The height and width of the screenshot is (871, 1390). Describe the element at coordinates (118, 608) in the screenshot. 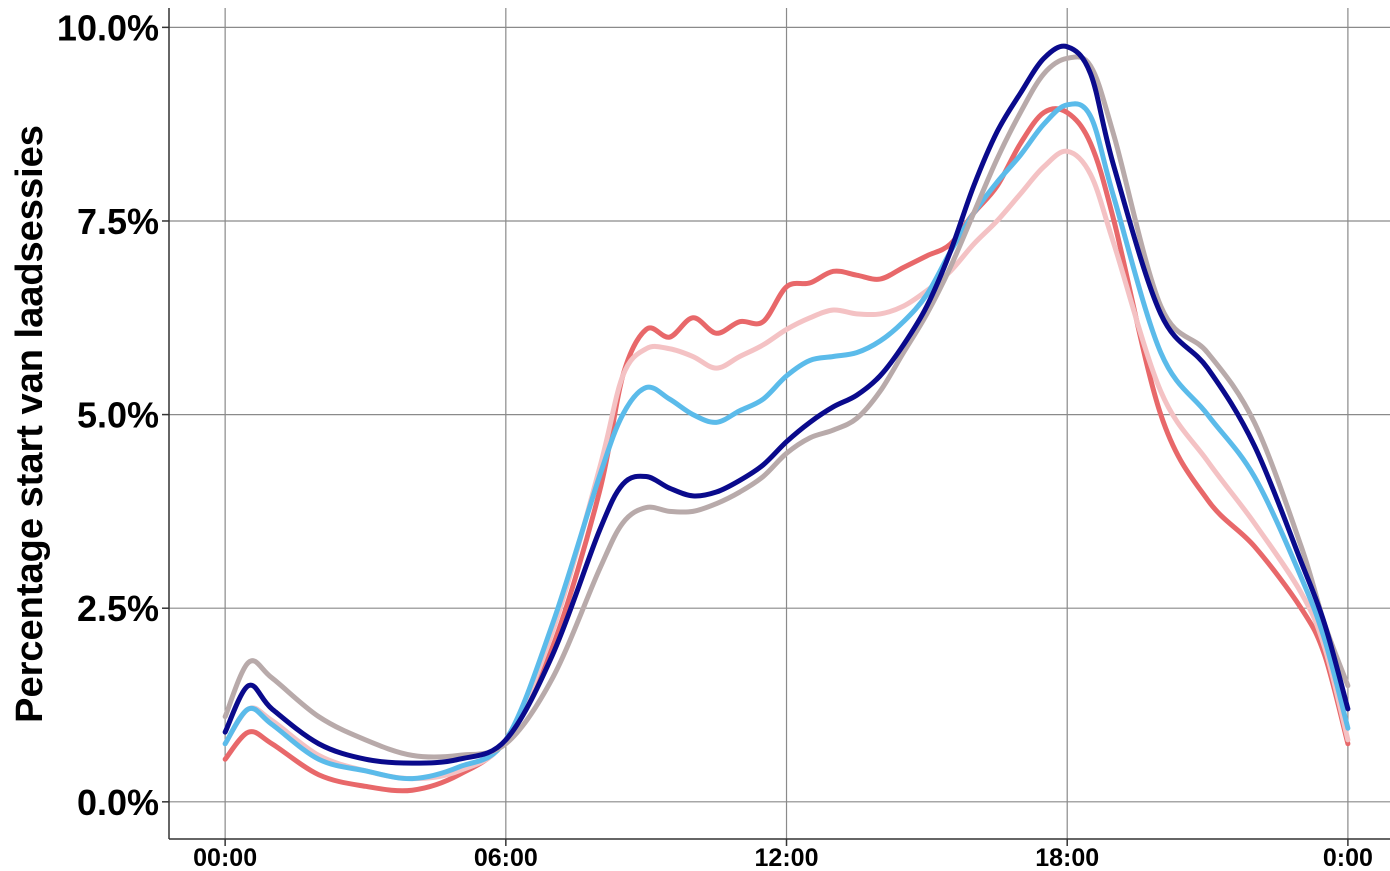

I see `y-tick-label: 2.5%` at that location.